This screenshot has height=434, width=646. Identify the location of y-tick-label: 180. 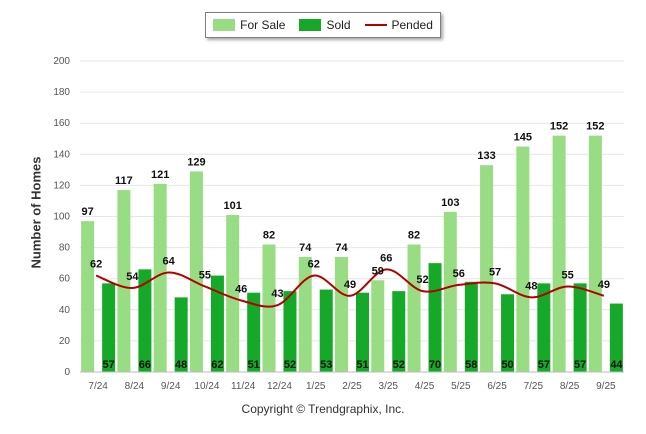
(61, 92).